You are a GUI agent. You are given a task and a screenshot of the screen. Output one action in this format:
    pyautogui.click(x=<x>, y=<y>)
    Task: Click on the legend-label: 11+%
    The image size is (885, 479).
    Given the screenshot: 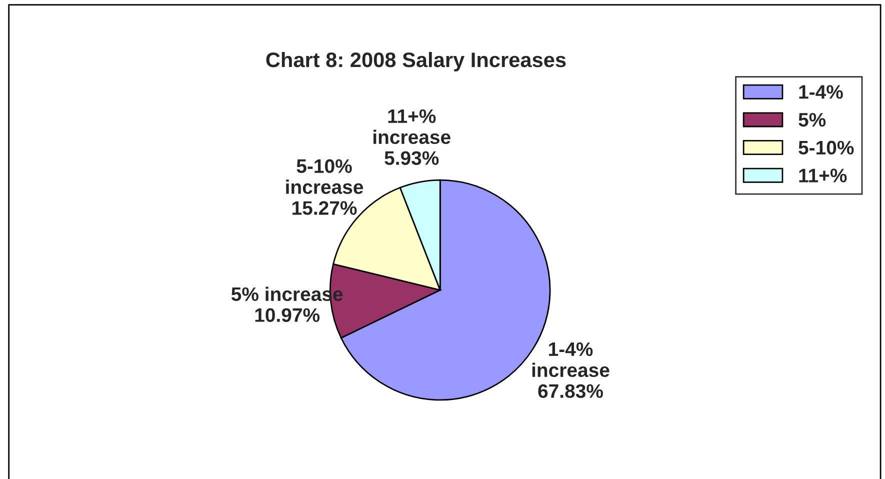 What is the action you would take?
    pyautogui.click(x=823, y=175)
    